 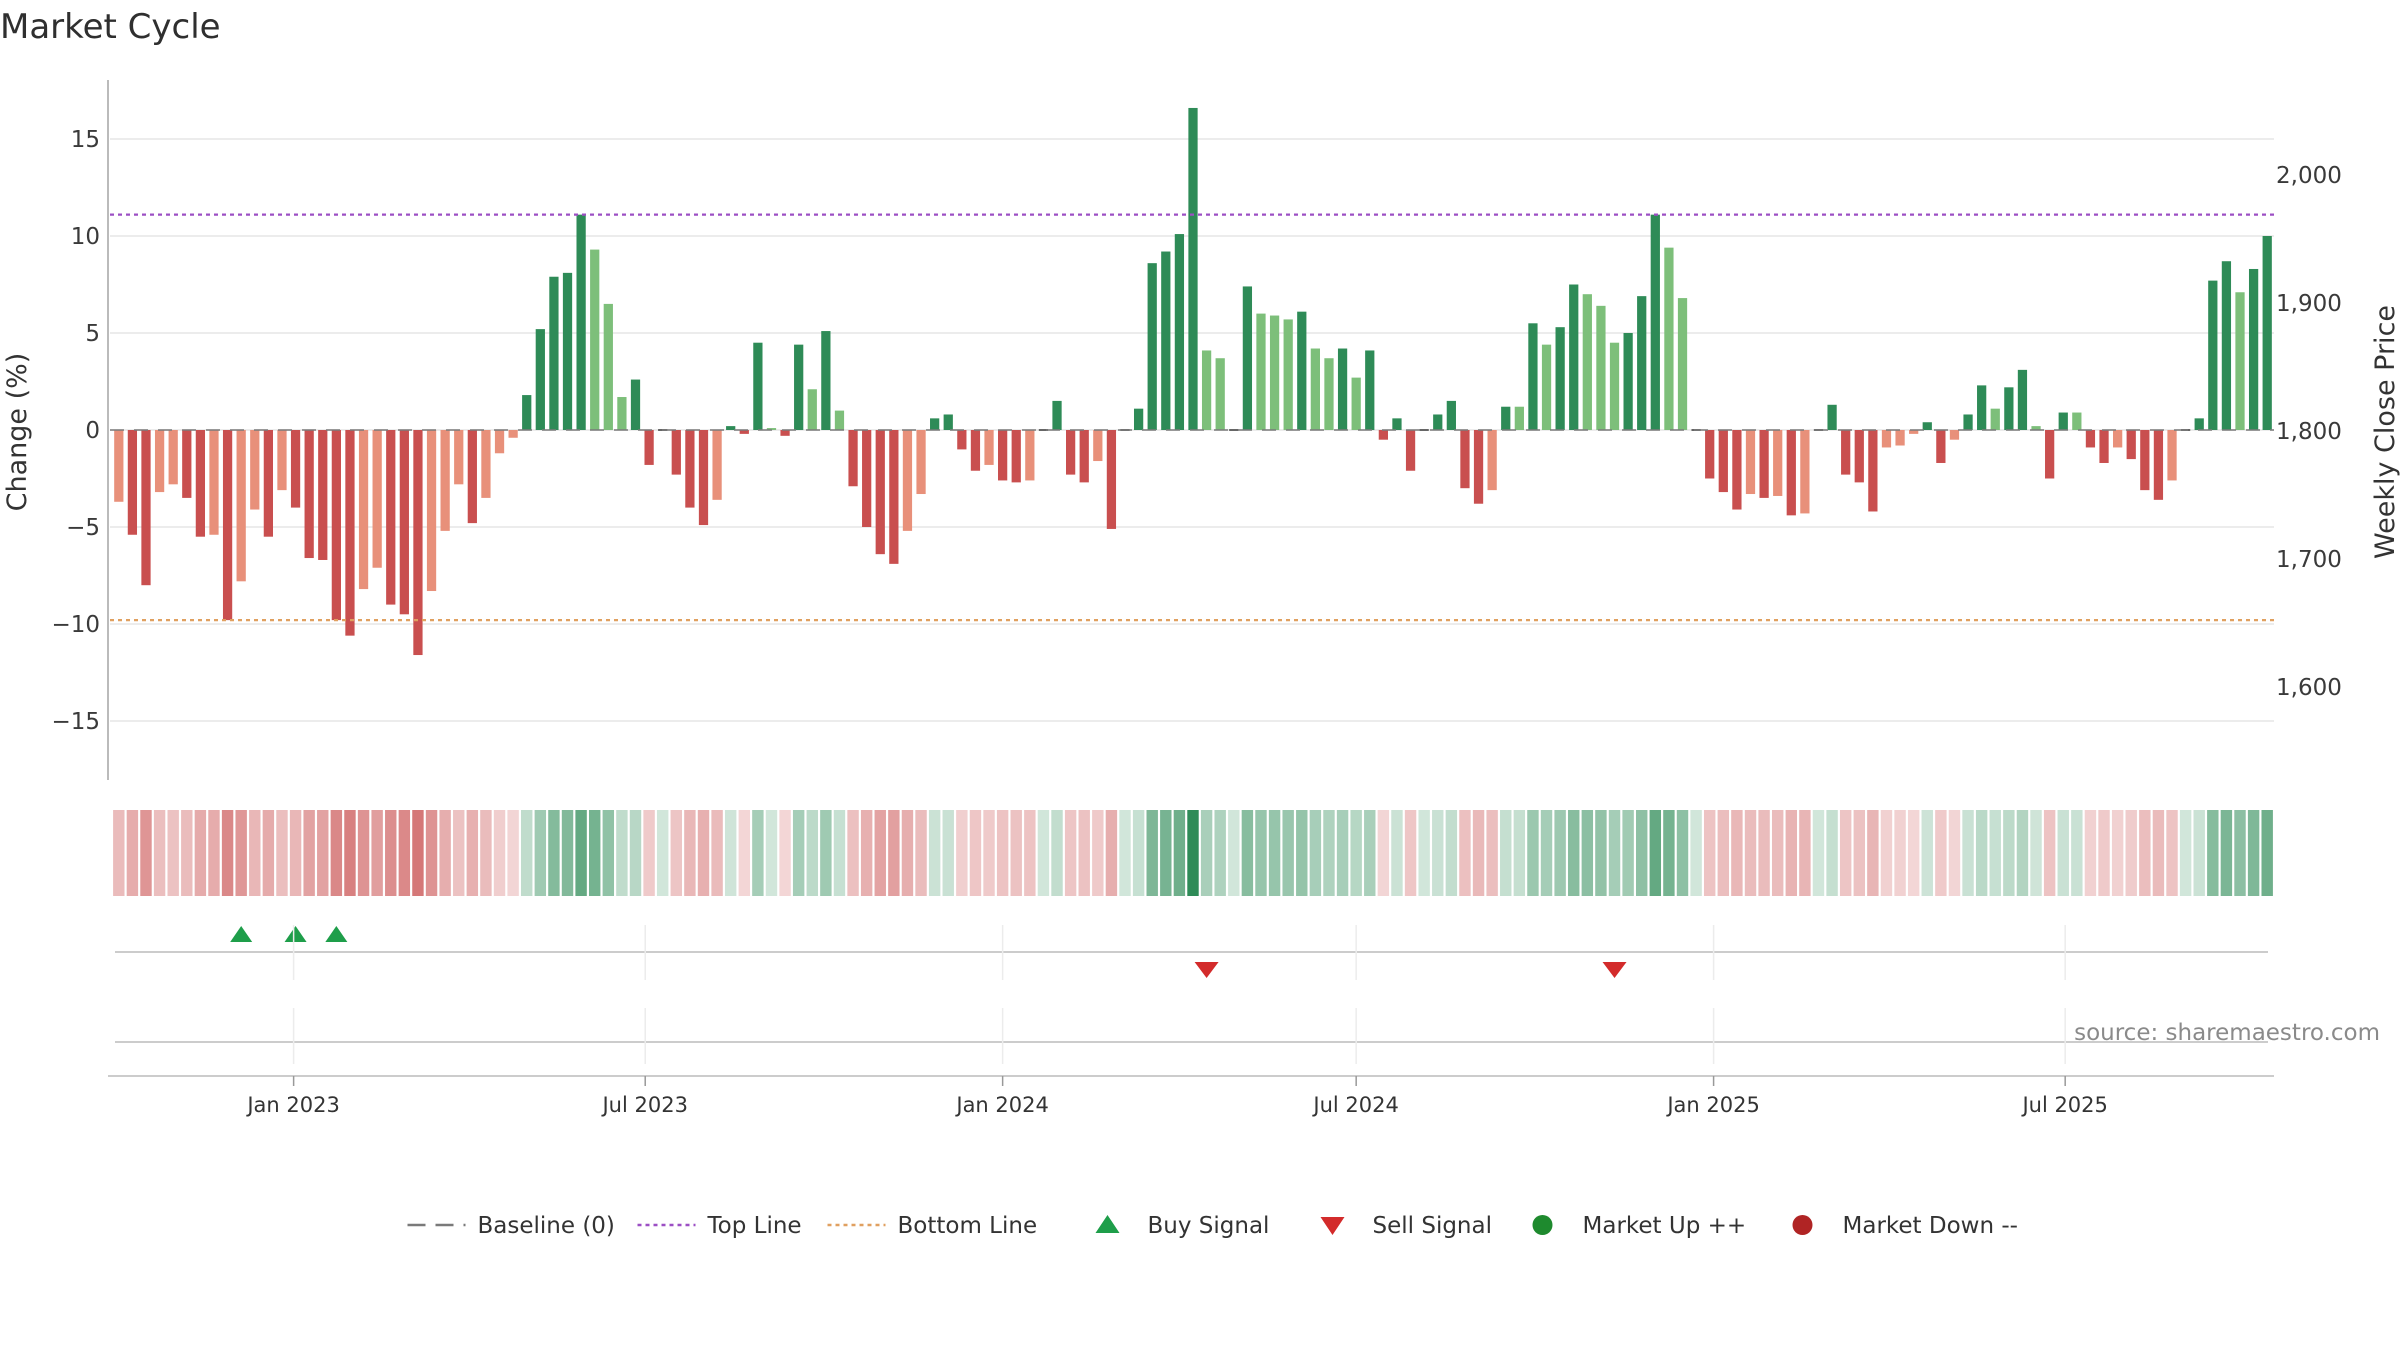 I want to click on left-tick-label: 10, so click(x=85, y=237).